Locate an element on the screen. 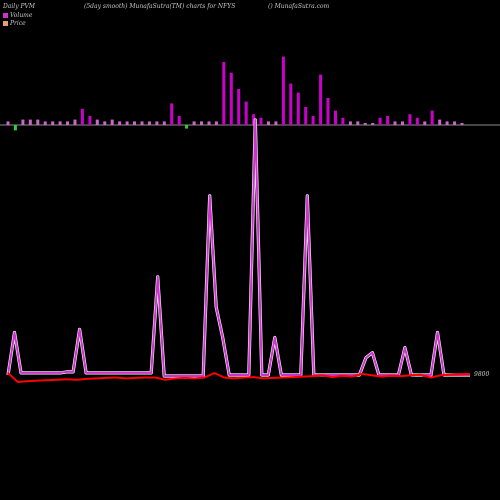 This screenshot has width=500, height=500. legend-volume-label: Volume is located at coordinates (21, 15).